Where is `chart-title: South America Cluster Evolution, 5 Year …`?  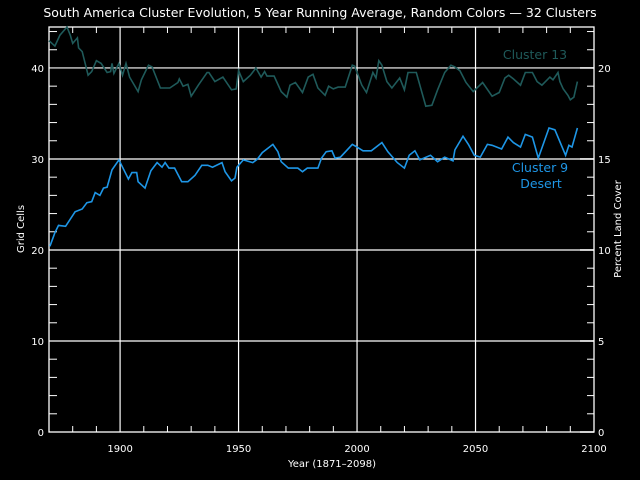
chart-title: South America Cluster Evolution, 5 Year … is located at coordinates (319, 12).